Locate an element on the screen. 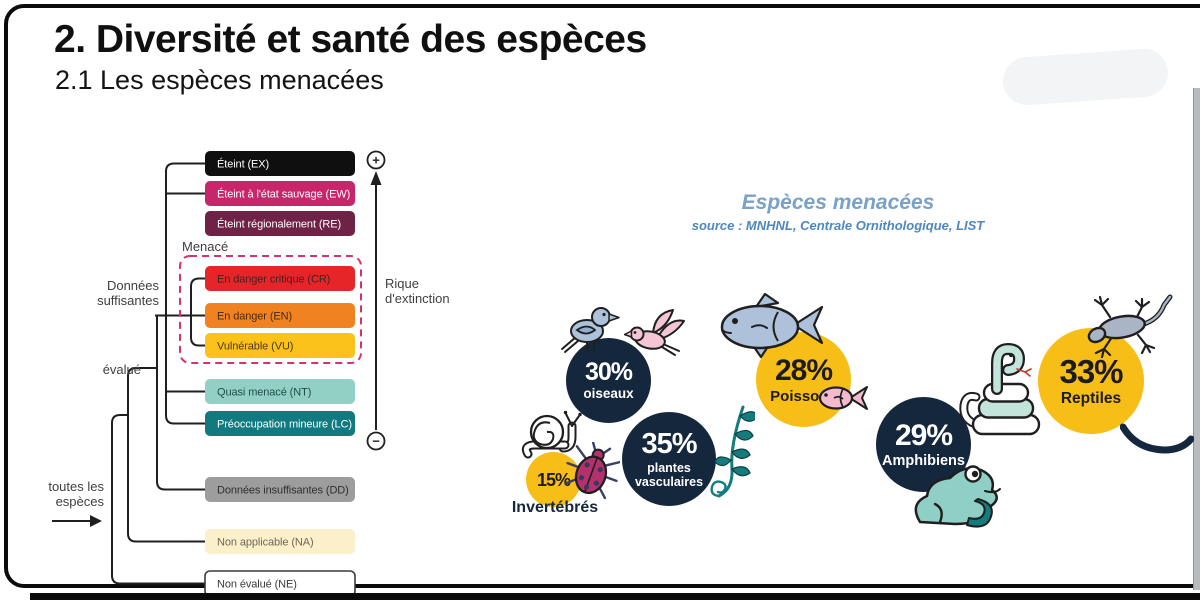 The width and height of the screenshot is (1200, 603). class-box-ne: Non évalué (NE) is located at coordinates (280, 583).